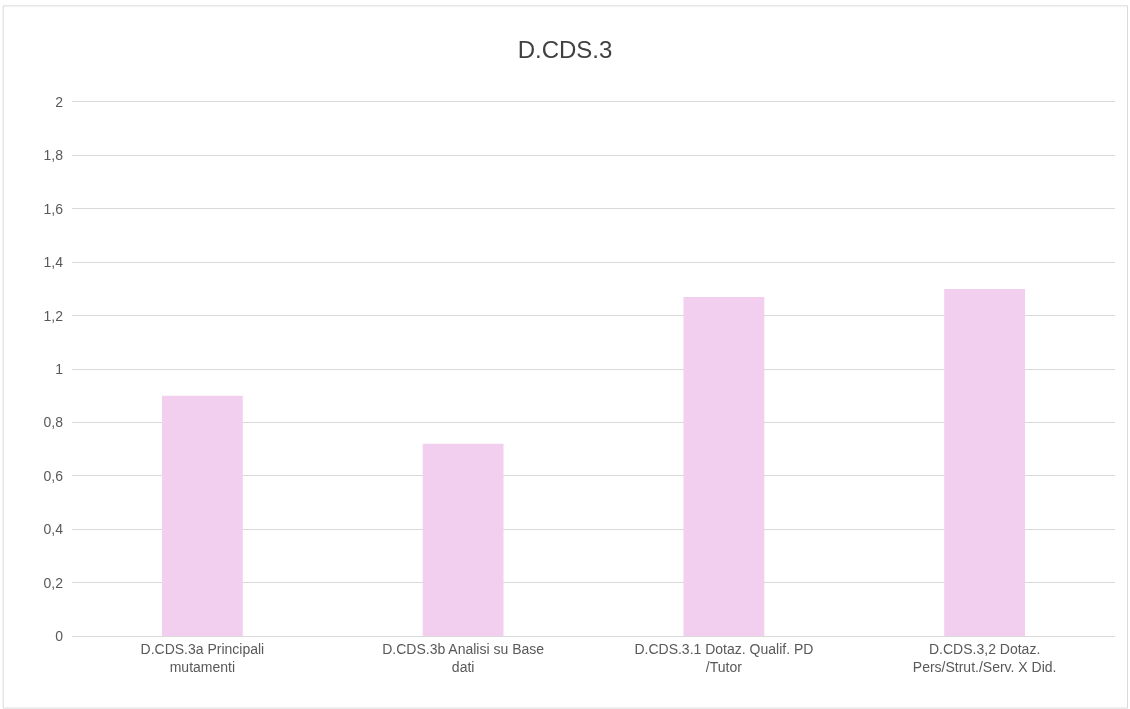 Image resolution: width=1130 pixels, height=709 pixels. What do you see at coordinates (53, 529) in the screenshot?
I see `y-tick-label: 0,4` at bounding box center [53, 529].